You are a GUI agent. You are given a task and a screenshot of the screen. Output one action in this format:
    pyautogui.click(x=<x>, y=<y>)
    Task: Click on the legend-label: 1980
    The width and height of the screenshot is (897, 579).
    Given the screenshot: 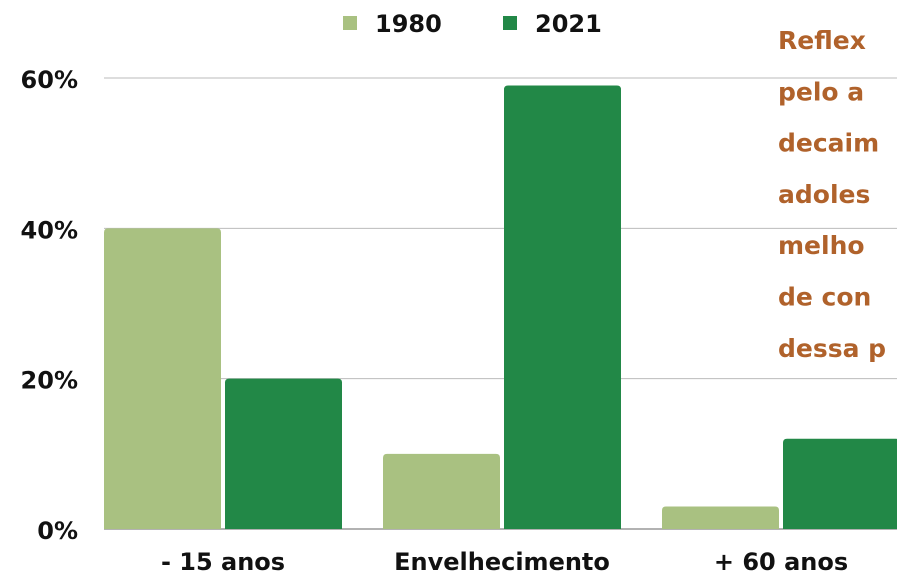 What is the action you would take?
    pyautogui.click(x=408, y=24)
    